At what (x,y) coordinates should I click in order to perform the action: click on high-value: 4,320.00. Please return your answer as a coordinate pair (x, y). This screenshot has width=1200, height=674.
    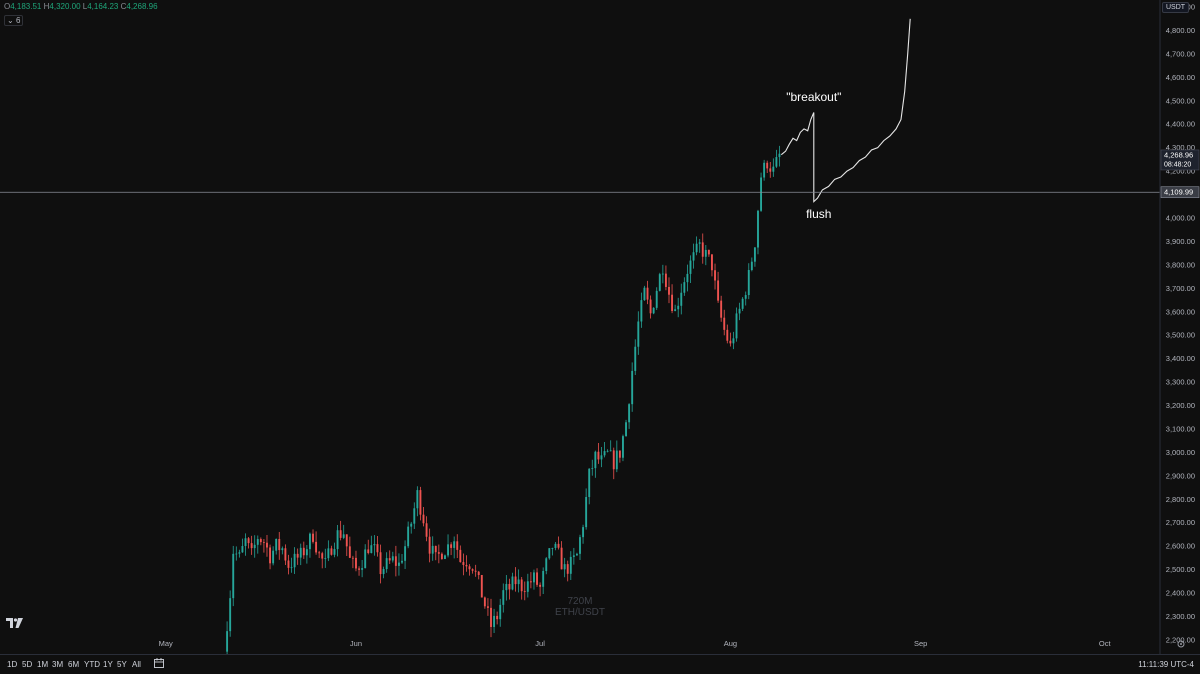
    Looking at the image, I should click on (65, 6).